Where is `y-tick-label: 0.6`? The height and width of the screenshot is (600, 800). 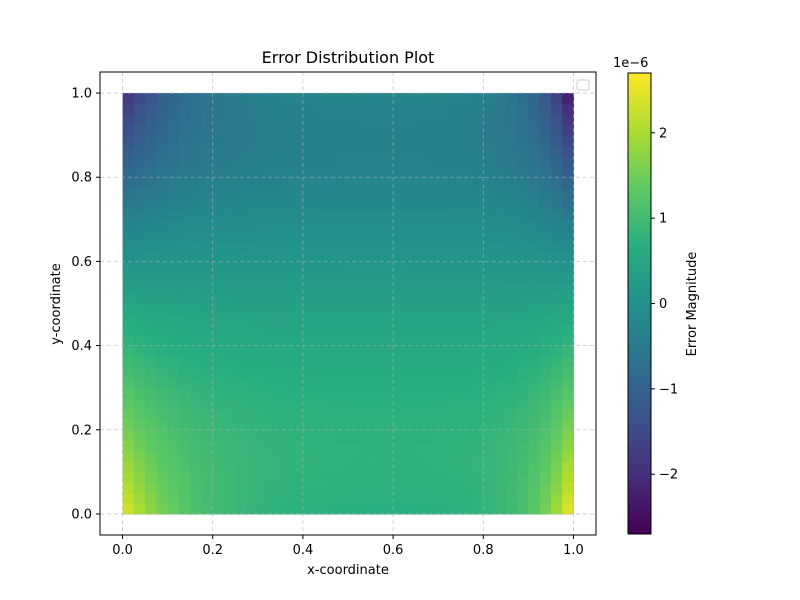
y-tick-label: 0.6 is located at coordinates (81, 262).